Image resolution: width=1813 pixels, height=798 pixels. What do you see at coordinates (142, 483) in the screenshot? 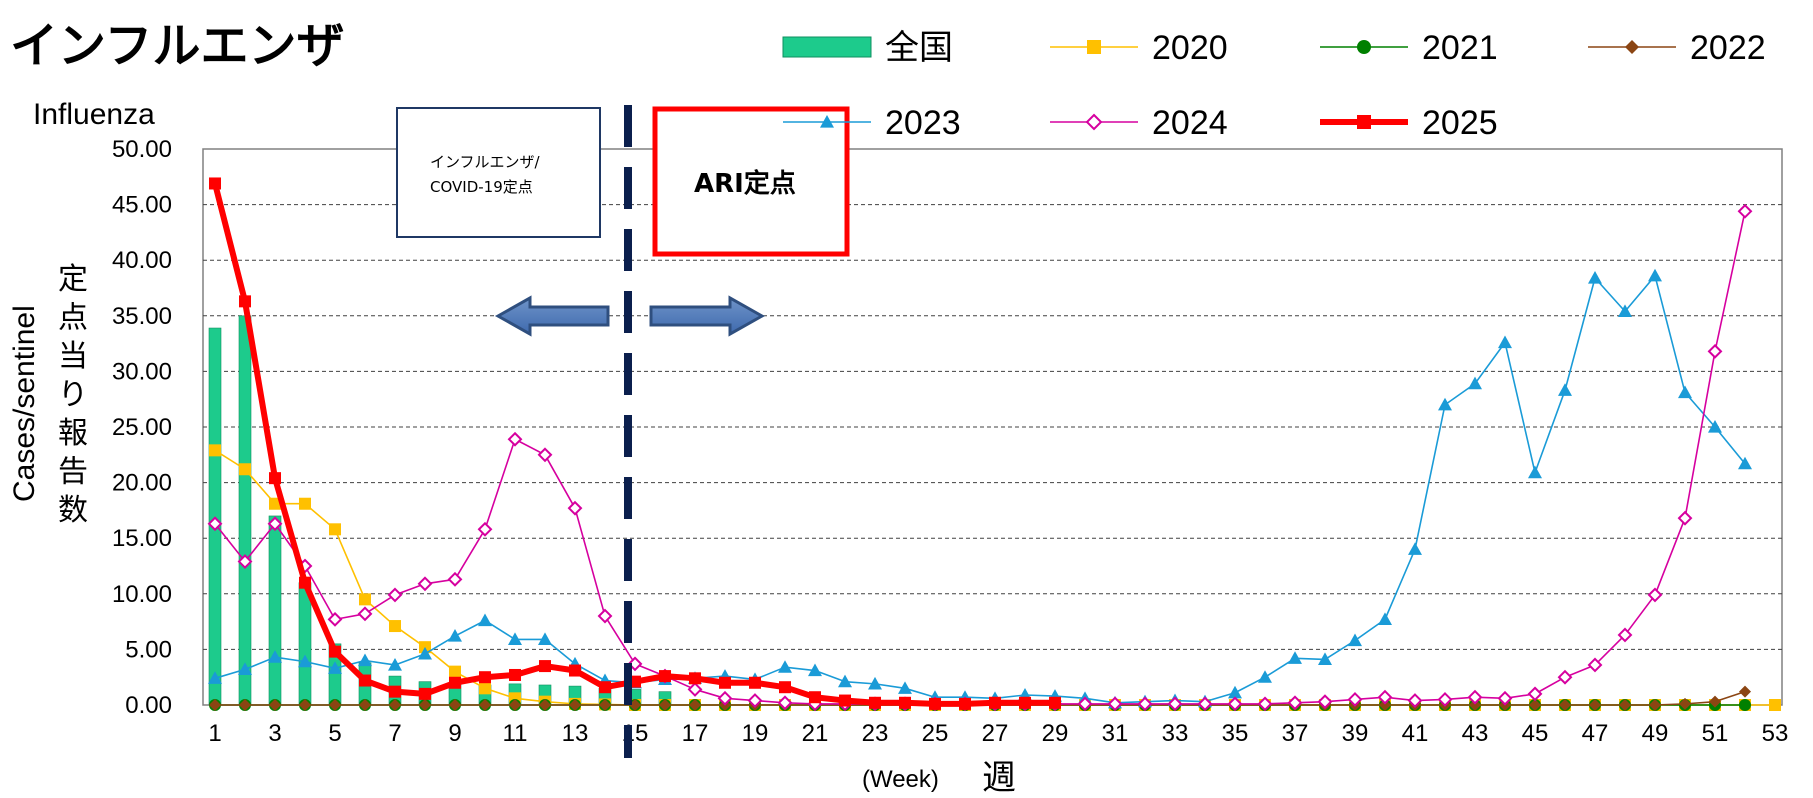
I see `y-tick-label: 20.00` at bounding box center [142, 483].